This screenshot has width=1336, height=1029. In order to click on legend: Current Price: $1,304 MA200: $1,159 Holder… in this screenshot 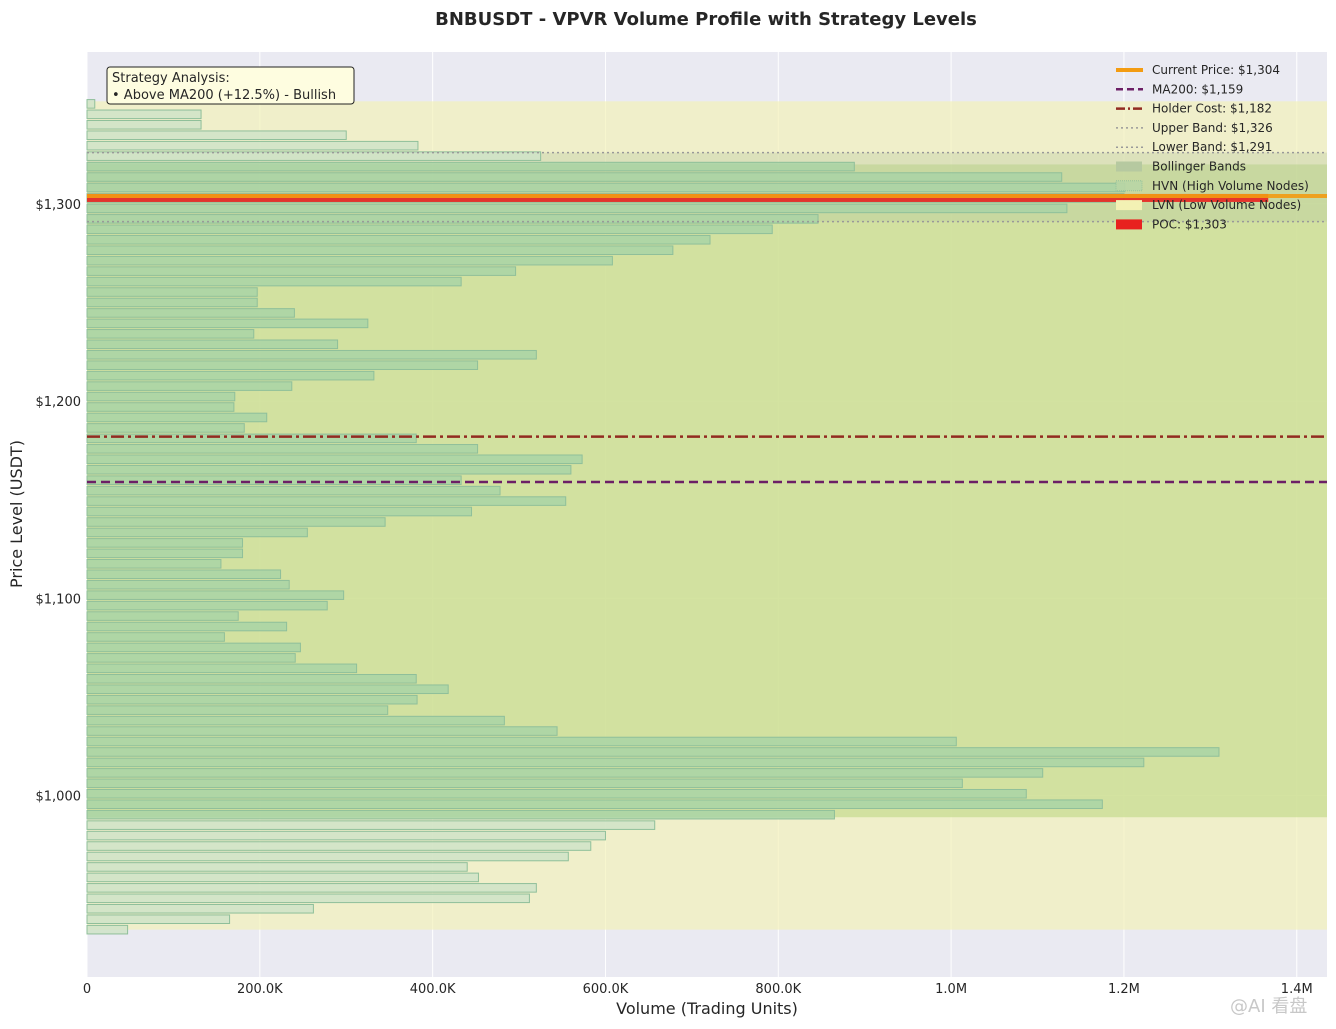, I will do `click(1212, 147)`.